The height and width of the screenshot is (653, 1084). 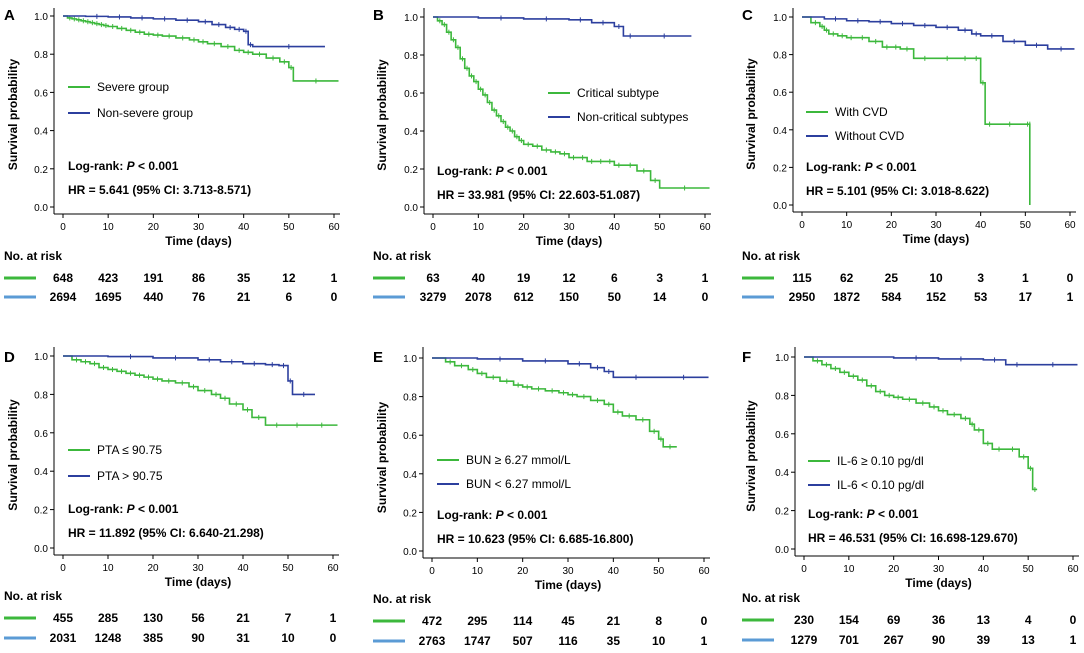 What do you see at coordinates (524, 278) in the screenshot?
I see `risk-count: 19` at bounding box center [524, 278].